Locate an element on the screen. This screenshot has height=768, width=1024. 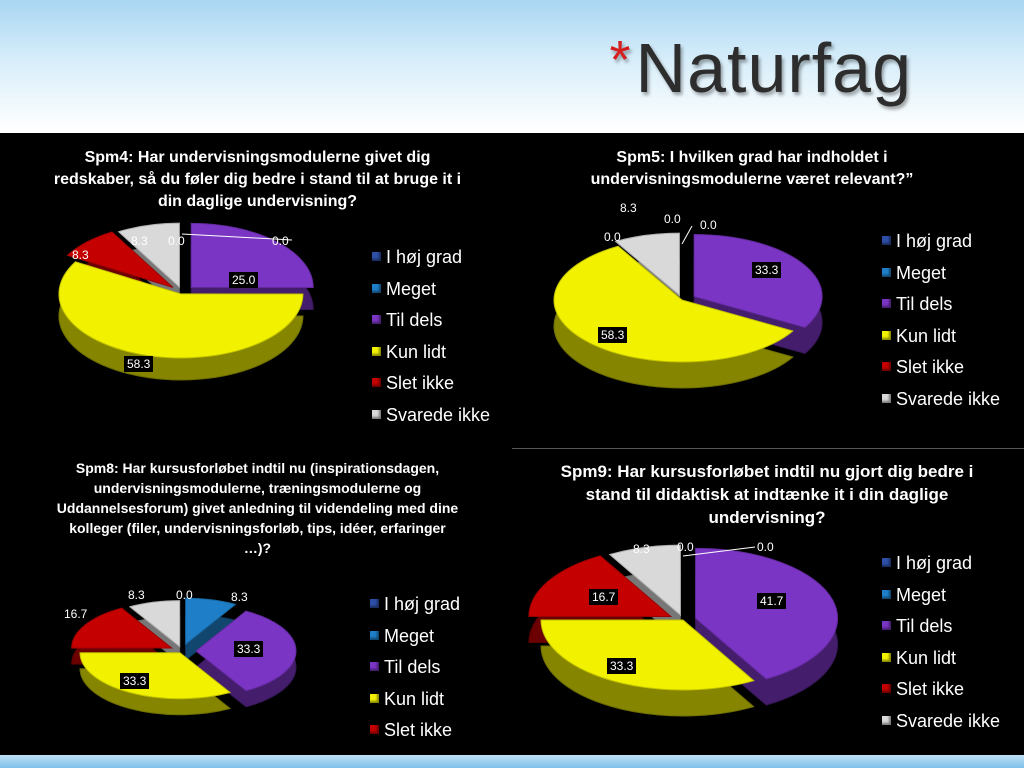
legend-label: Til dels is located at coordinates (412, 667).